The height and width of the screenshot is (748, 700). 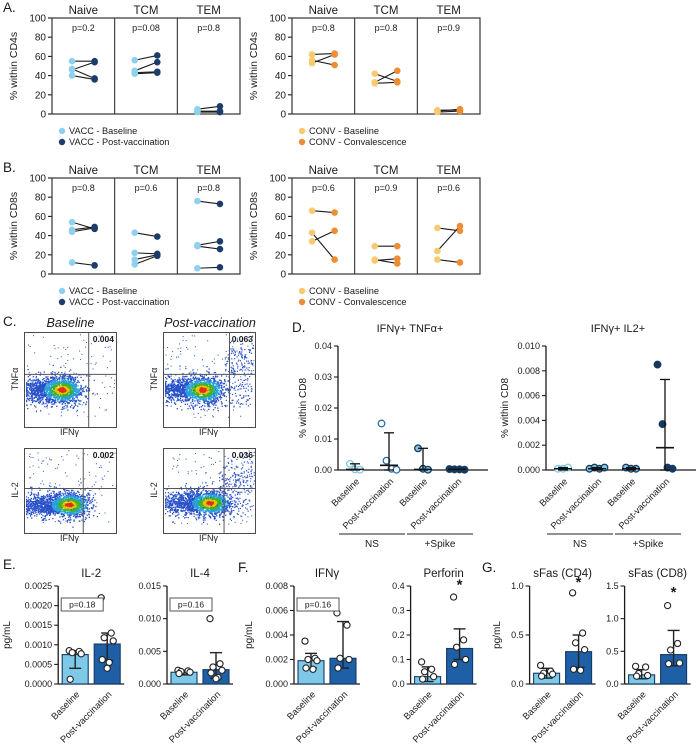 I want to click on flow-plot-postvax-tnfa-ifng: 0.063, so click(x=209, y=380).